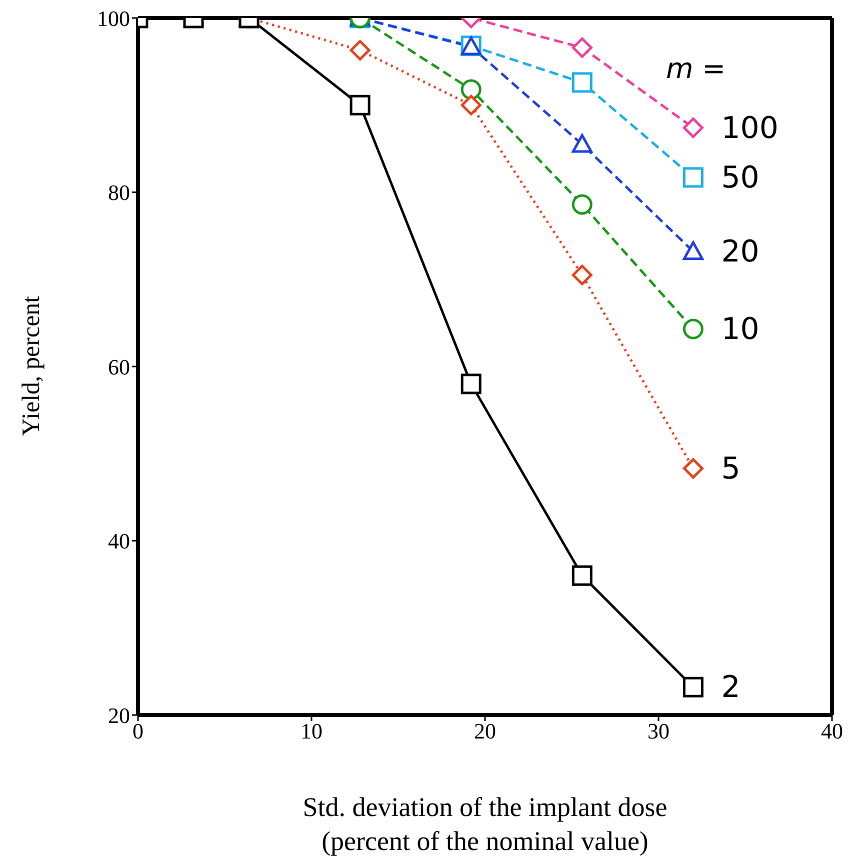  What do you see at coordinates (485, 824) in the screenshot?
I see `x-axis-title: Std. deviation of the implant dose (percent of the nominal value)` at bounding box center [485, 824].